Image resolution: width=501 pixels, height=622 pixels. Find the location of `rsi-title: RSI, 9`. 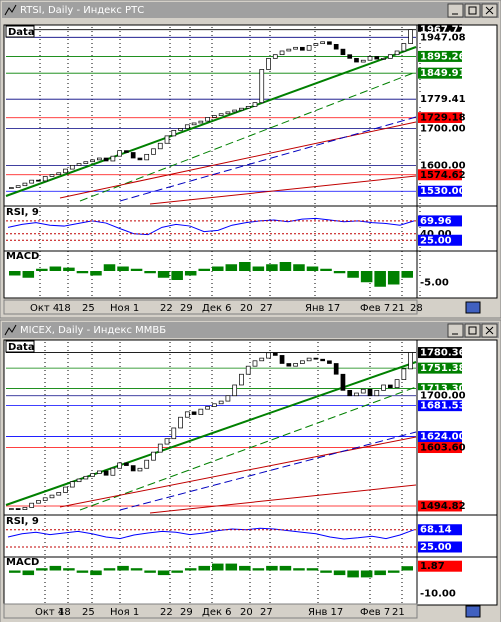

rsi-title: RSI, 9 is located at coordinates (22, 212).